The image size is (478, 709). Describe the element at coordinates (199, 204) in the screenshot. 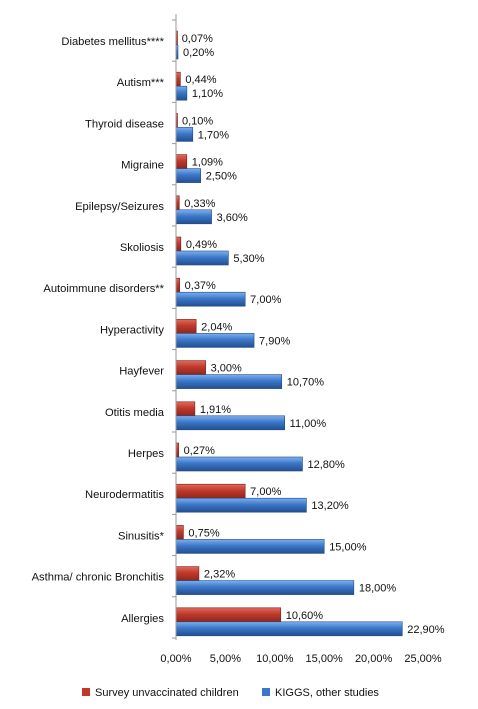

I see `data-label: 0,33%` at that location.